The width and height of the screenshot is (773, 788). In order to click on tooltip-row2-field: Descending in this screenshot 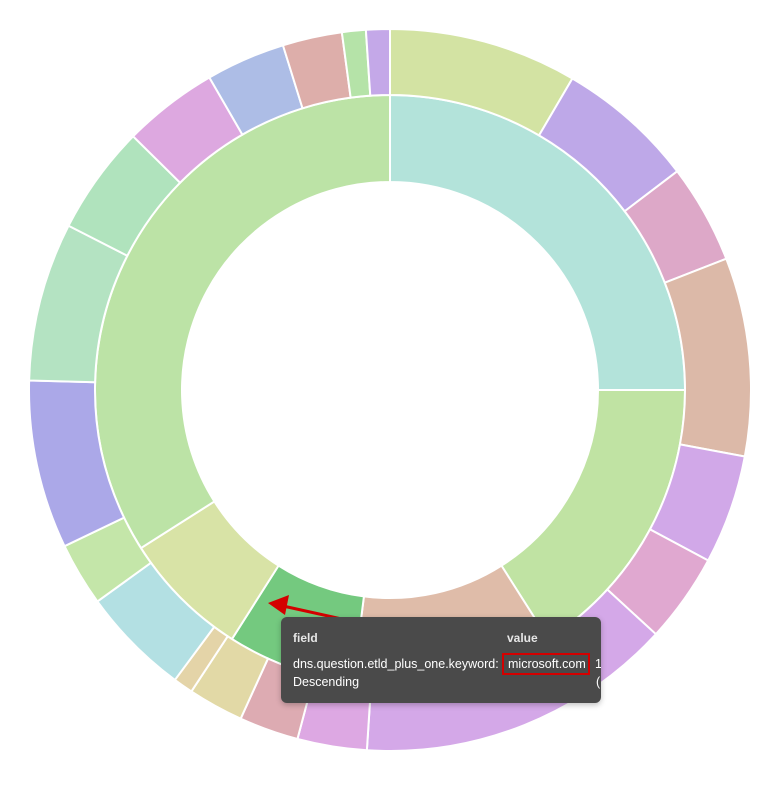, I will do `click(326, 682)`.